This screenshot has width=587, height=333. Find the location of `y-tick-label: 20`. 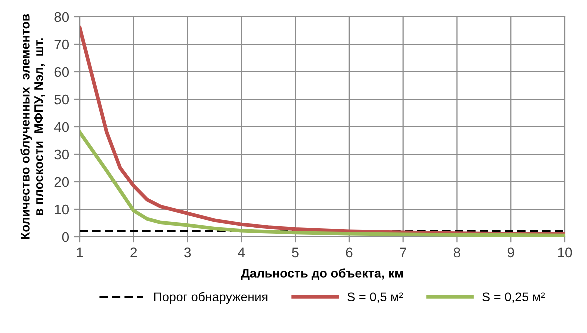

y-tick-label: 20 is located at coordinates (62, 182).